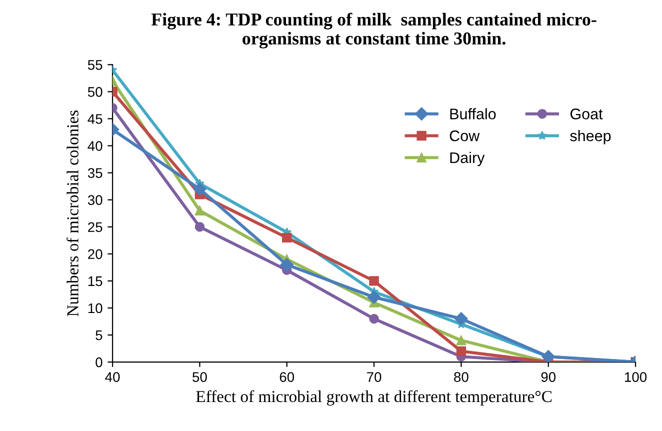 The image size is (662, 431). I want to click on y-tick-label: 0, so click(99, 362).